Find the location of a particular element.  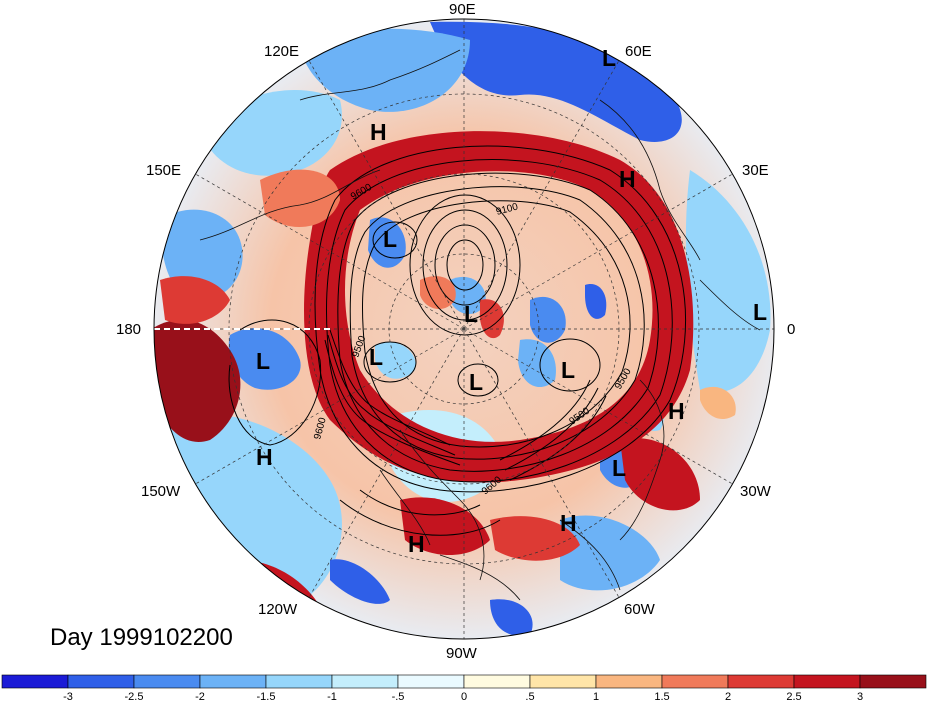

anomaly-negative-southwest-band is located at coordinates (360, 581).